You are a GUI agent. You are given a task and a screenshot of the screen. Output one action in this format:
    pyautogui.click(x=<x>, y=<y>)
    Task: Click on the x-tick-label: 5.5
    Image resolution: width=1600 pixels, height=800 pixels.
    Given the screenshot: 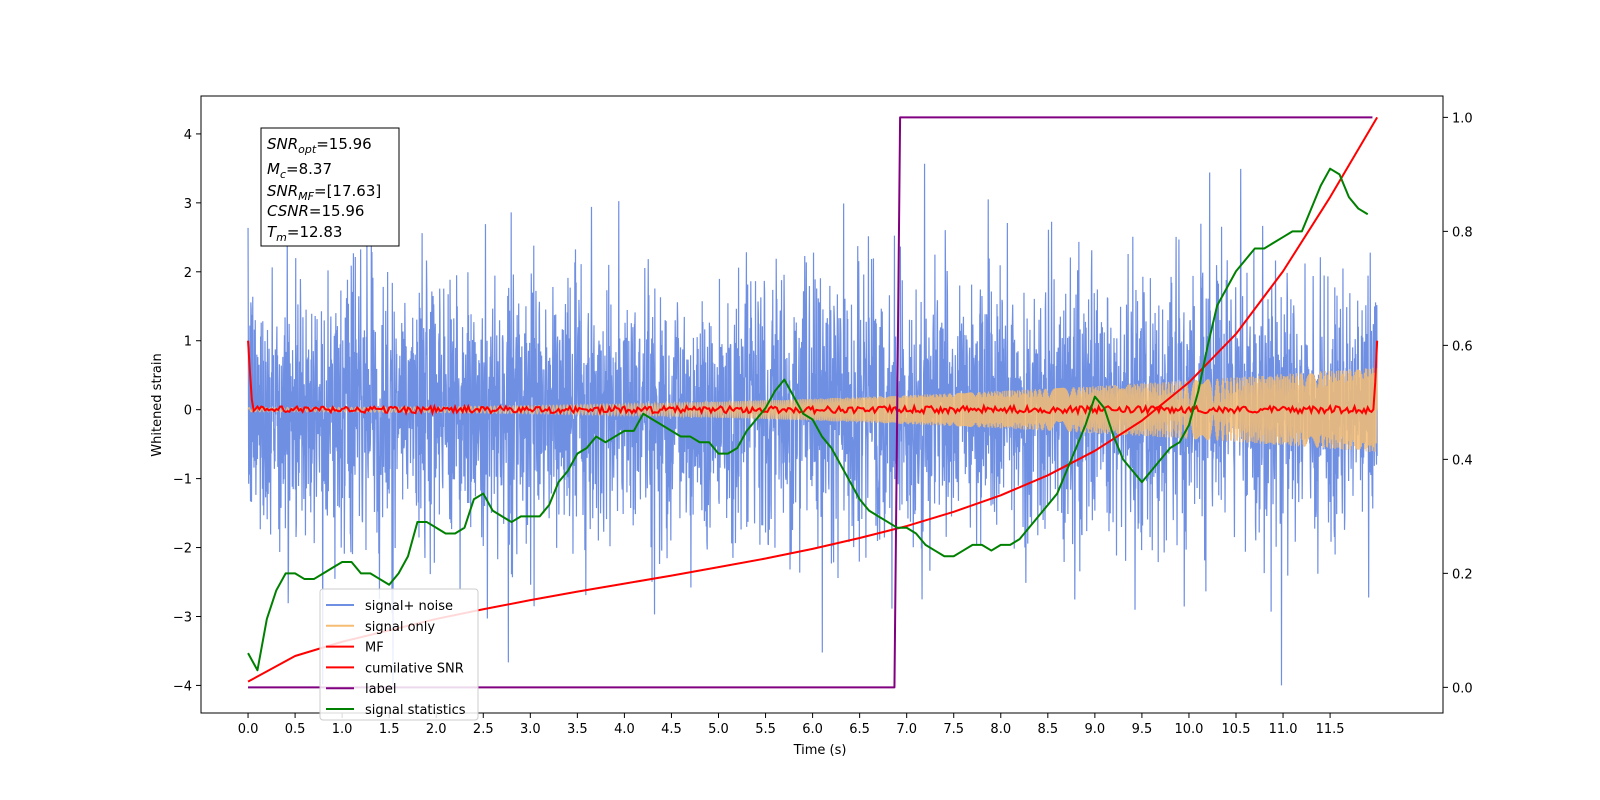 What is the action you would take?
    pyautogui.click(x=765, y=729)
    